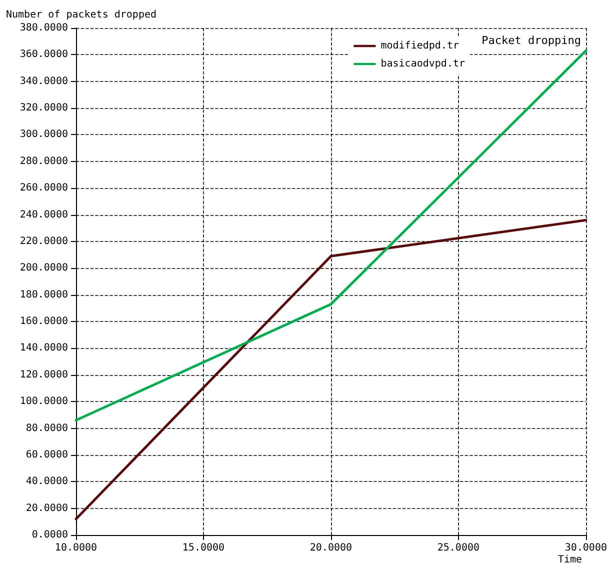 The width and height of the screenshot is (610, 565). Describe the element at coordinates (44, 402) in the screenshot. I see `y-tick-label: 100.0000` at that location.